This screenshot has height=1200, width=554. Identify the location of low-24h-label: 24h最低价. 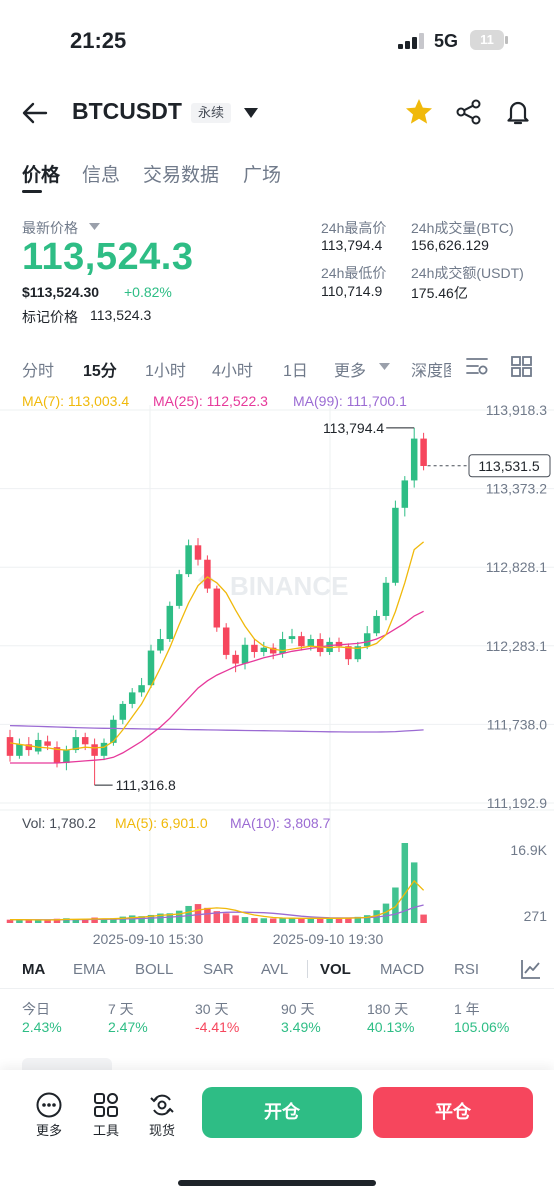
(354, 273).